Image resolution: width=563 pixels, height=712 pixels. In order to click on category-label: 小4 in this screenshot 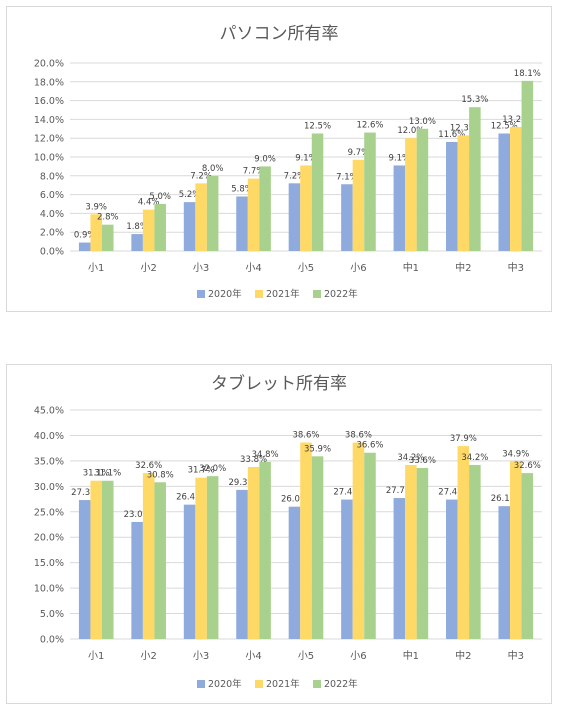, I will do `click(253, 268)`.